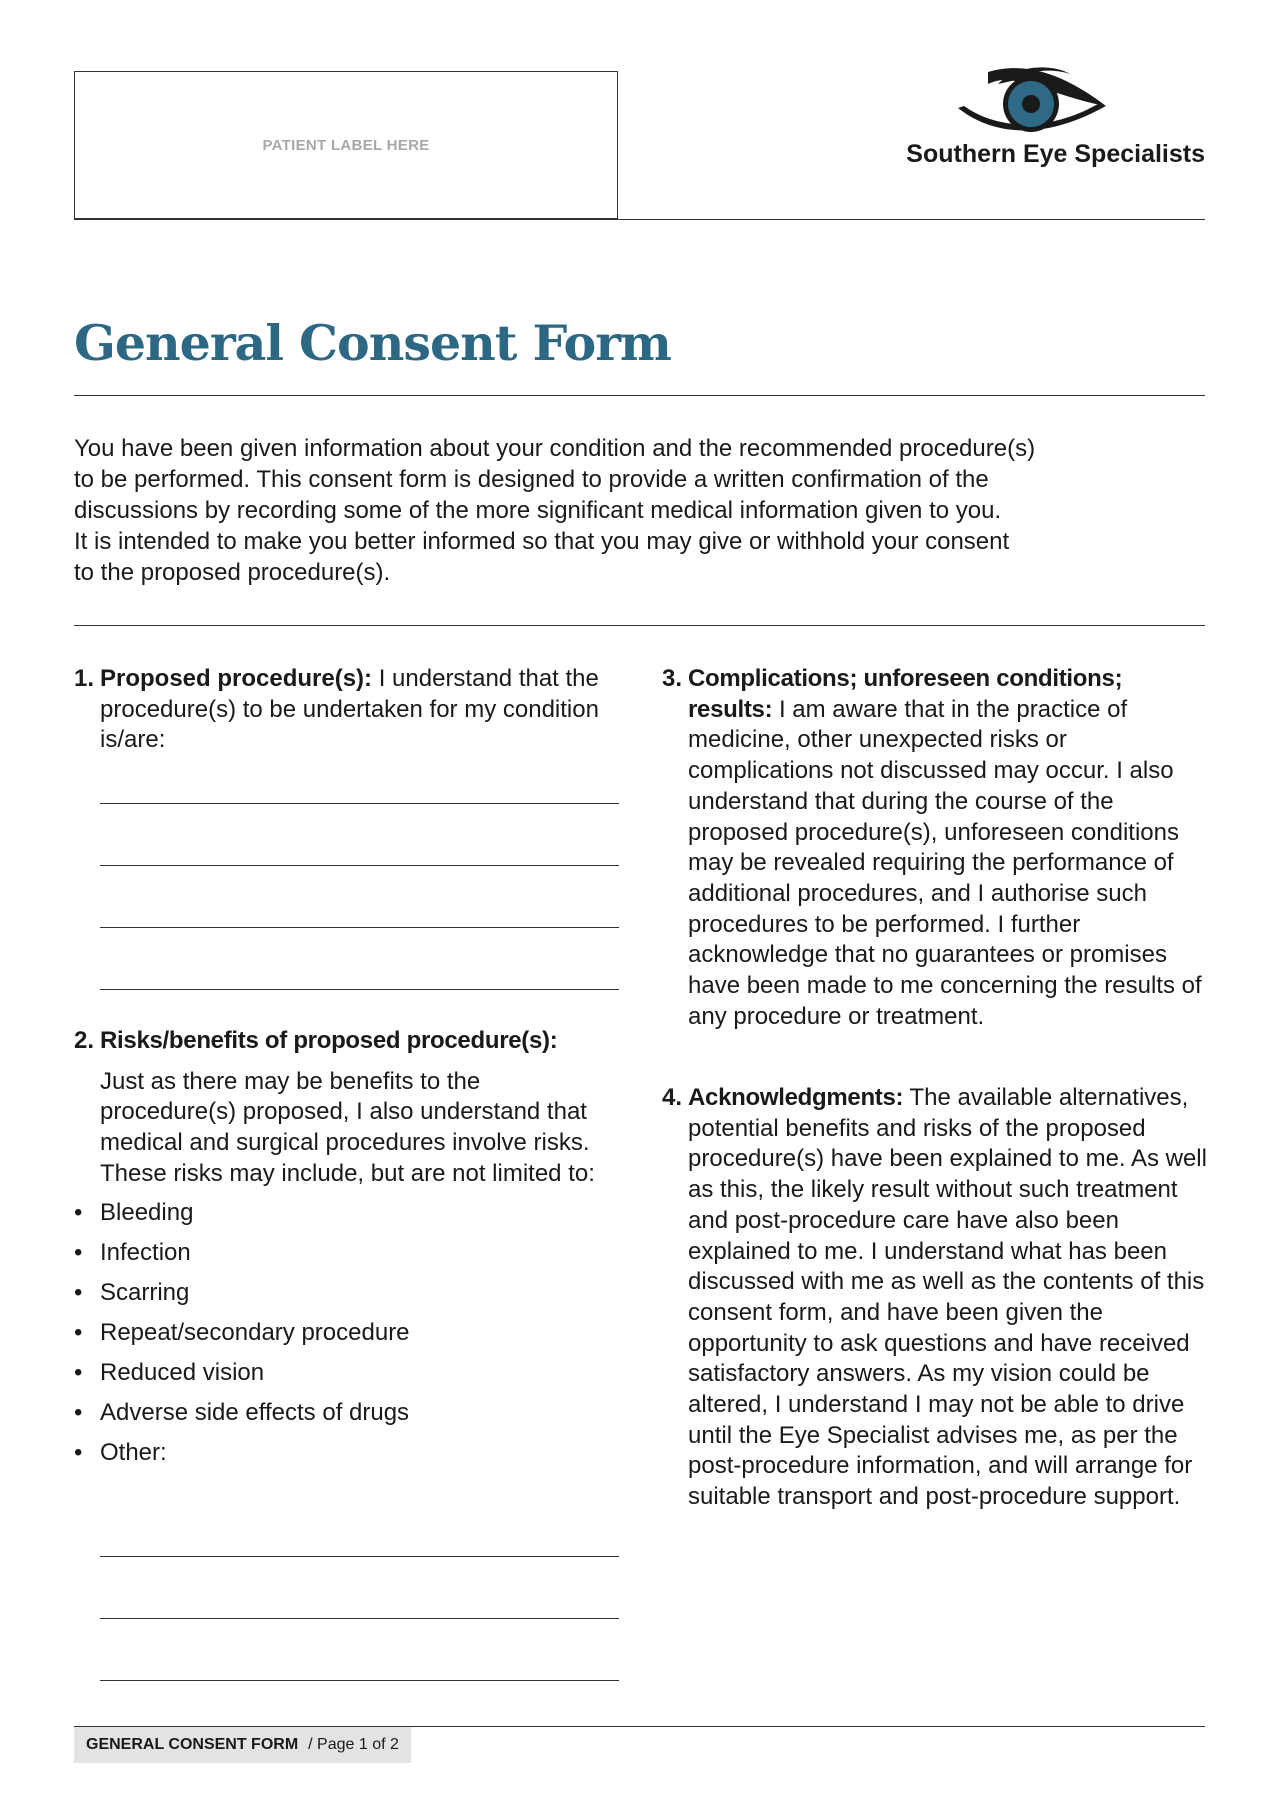 The height and width of the screenshot is (1818, 1280). I want to click on risk-item: Scarring, so click(357, 1298).